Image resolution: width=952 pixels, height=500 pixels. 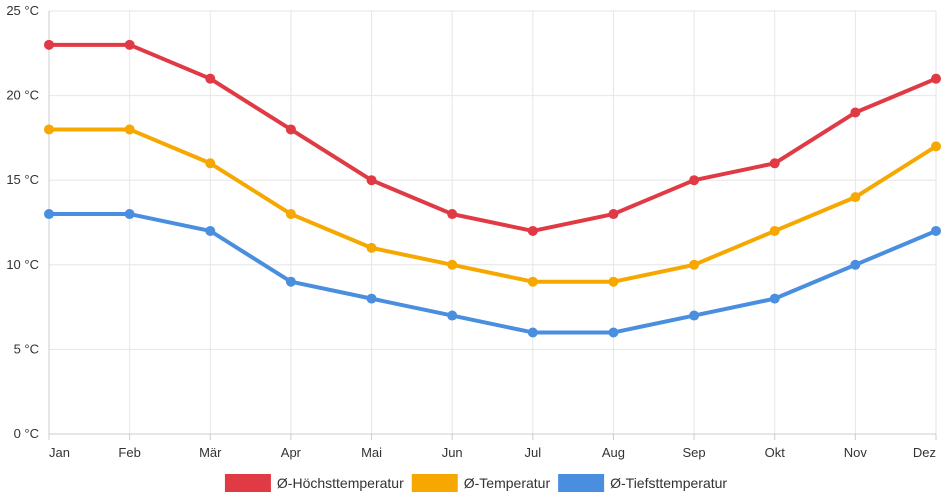 I want to click on y-tick-label: 10 °C, so click(x=22, y=264).